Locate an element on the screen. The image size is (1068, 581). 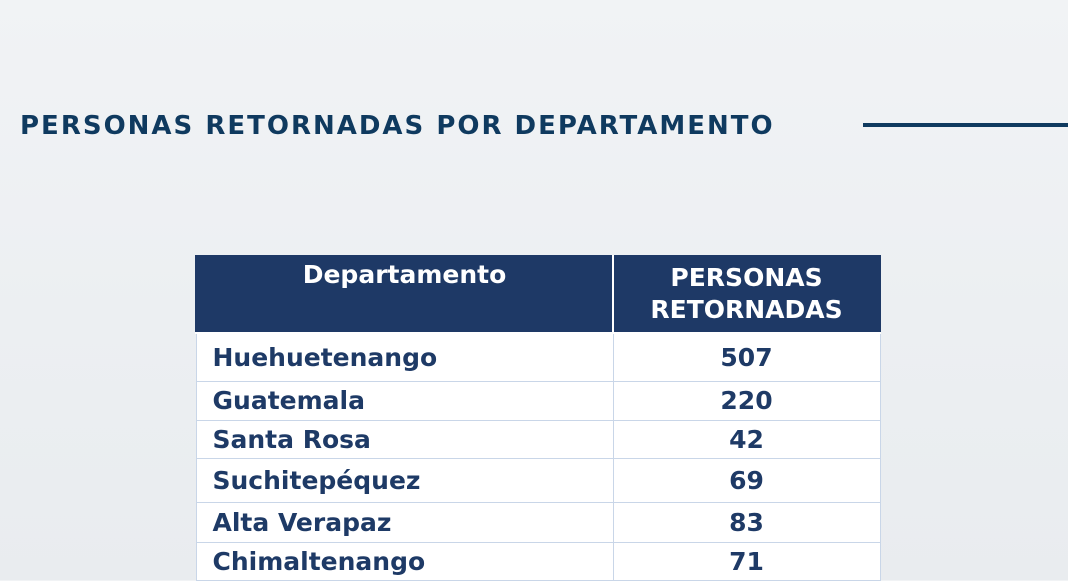
title-underline-rule is located at coordinates (965, 125).